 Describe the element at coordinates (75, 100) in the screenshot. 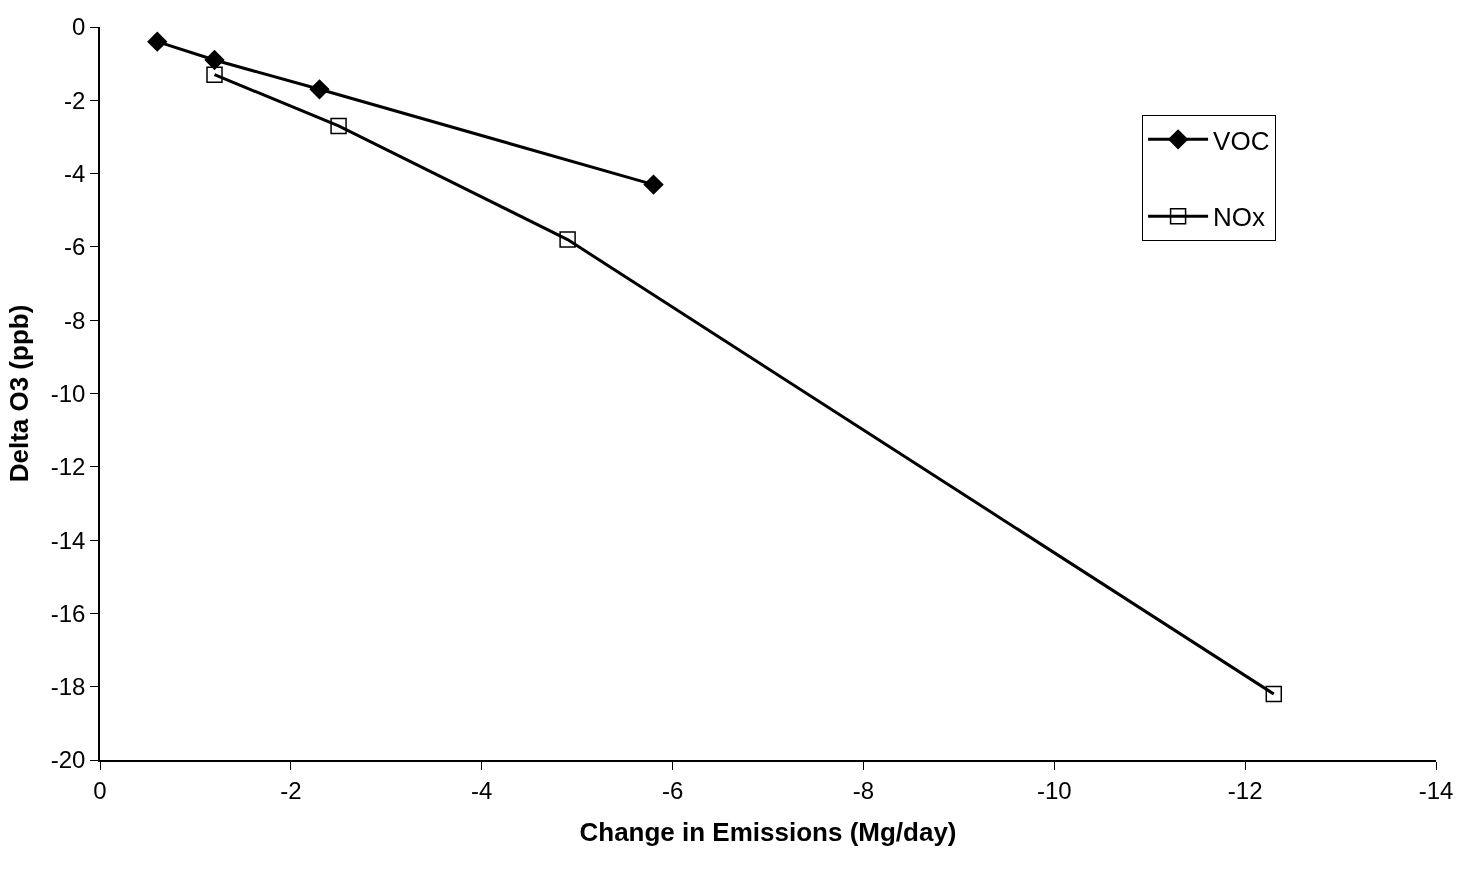

I see `y-tick-label: -2` at that location.